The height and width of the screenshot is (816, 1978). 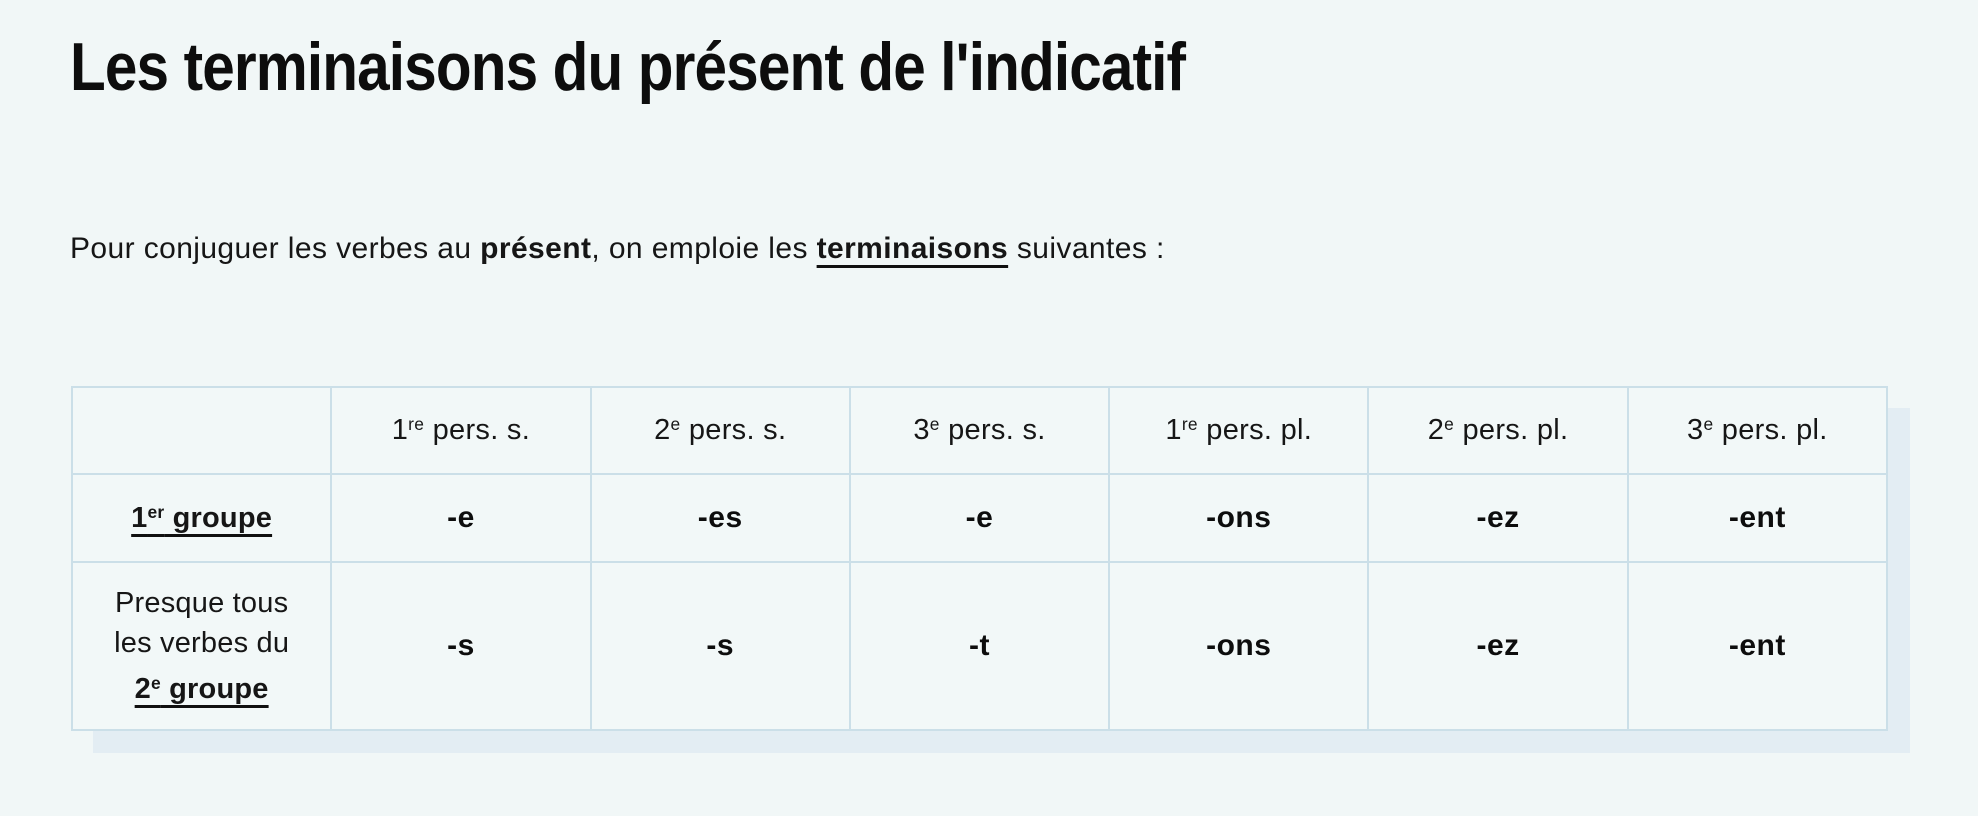 I want to click on groupe-2-link: 2e groupe, so click(x=202, y=689).